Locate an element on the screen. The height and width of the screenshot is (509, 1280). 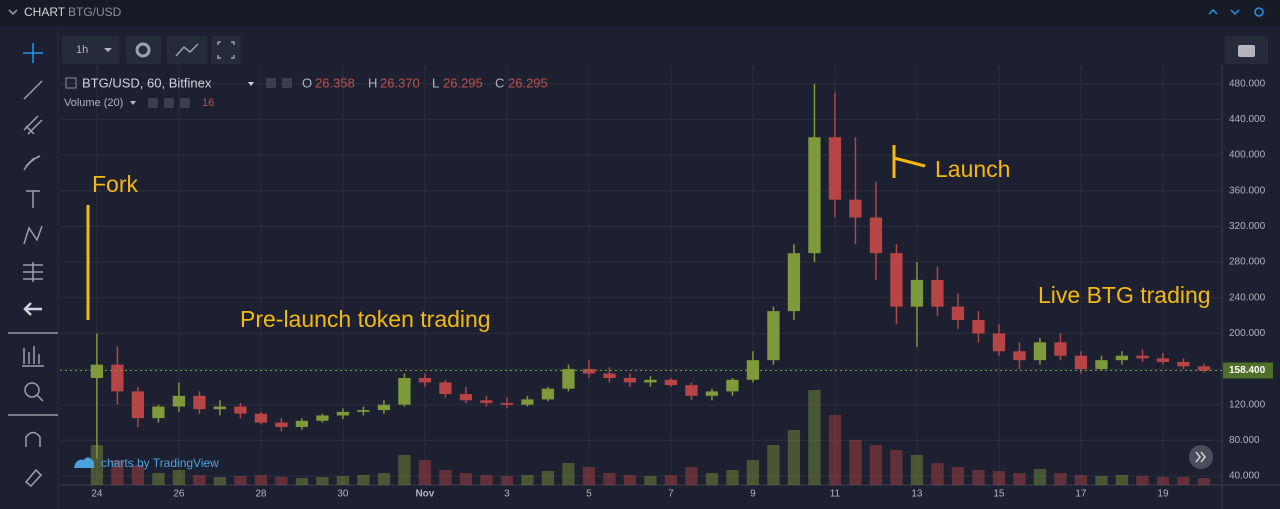
left-toolbar is located at coordinates (29, 267).